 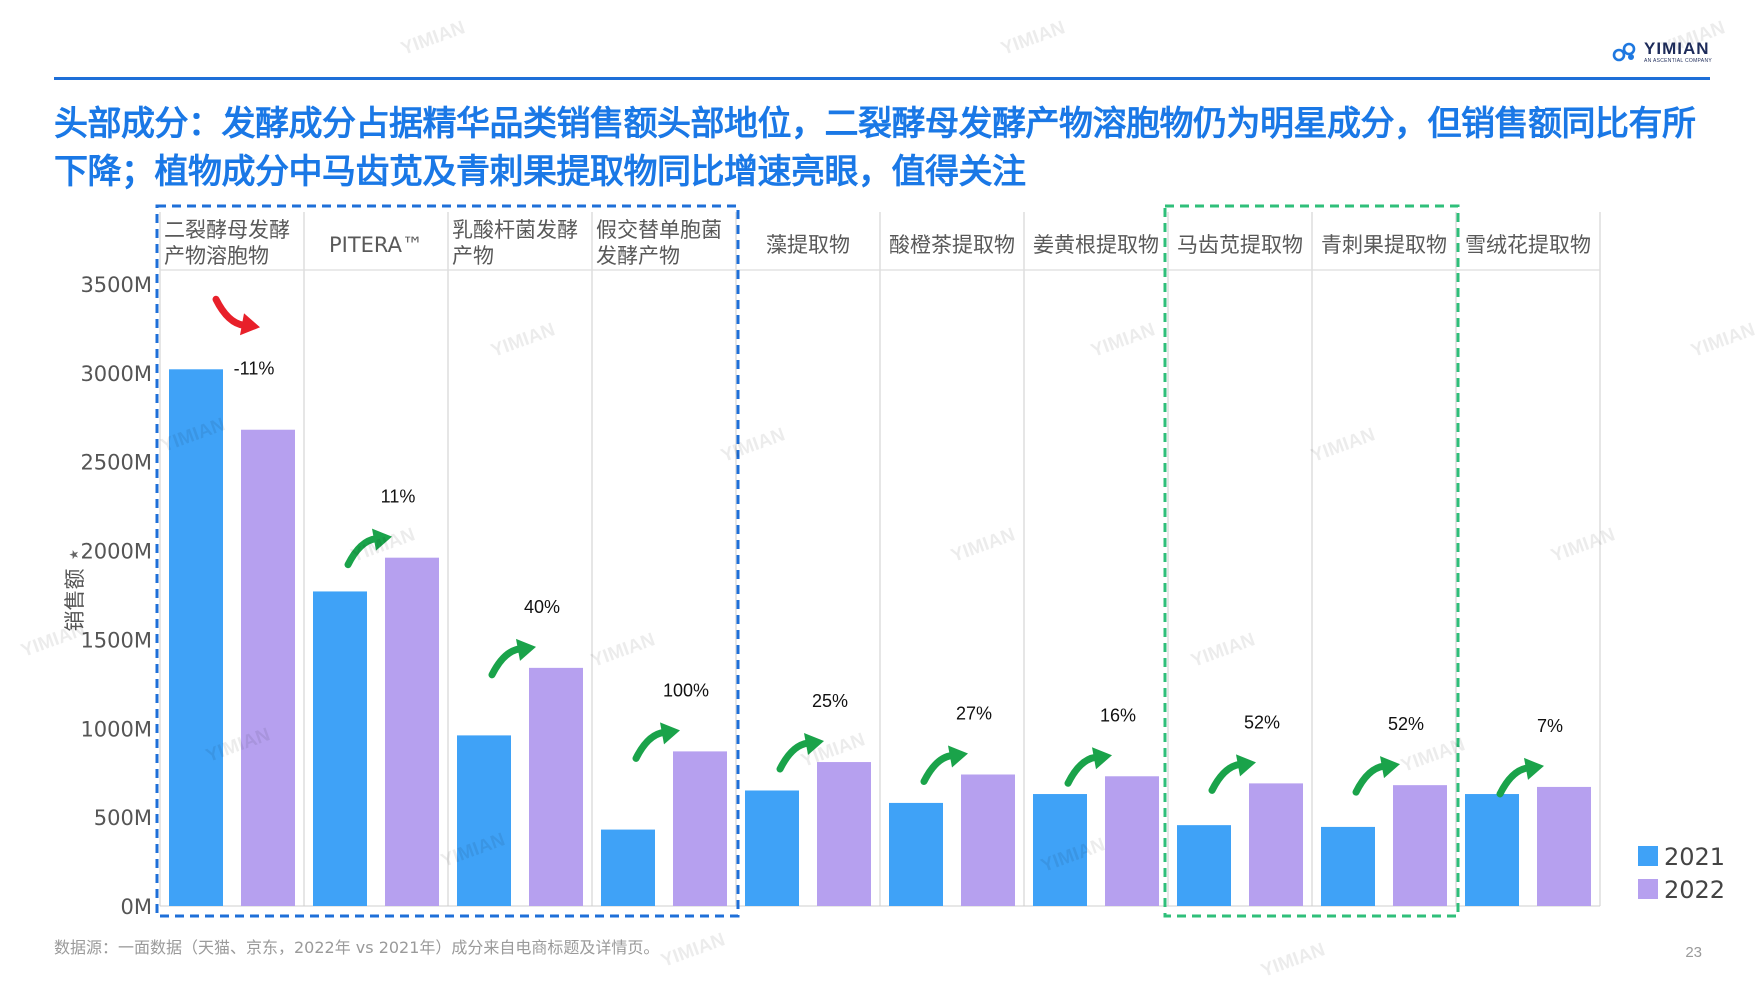 I want to click on category-label: 雪绒花提取物, so click(x=1528, y=245).